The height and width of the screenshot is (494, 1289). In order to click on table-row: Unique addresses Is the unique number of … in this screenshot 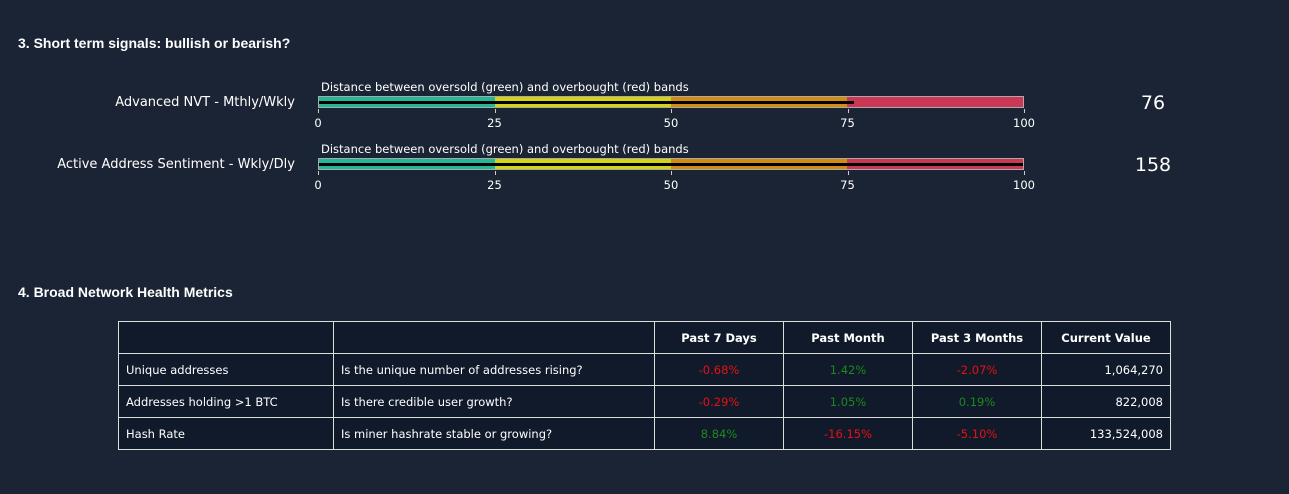, I will do `click(644, 369)`.